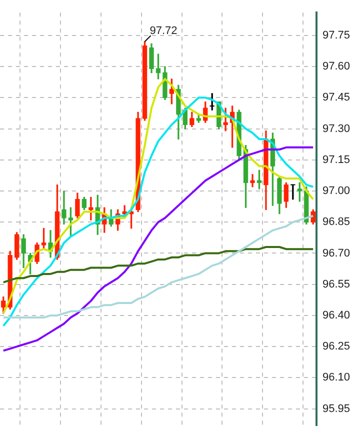 The height and width of the screenshot is (438, 360). What do you see at coordinates (336, 346) in the screenshot?
I see `y-tick-label: 96.25` at bounding box center [336, 346].